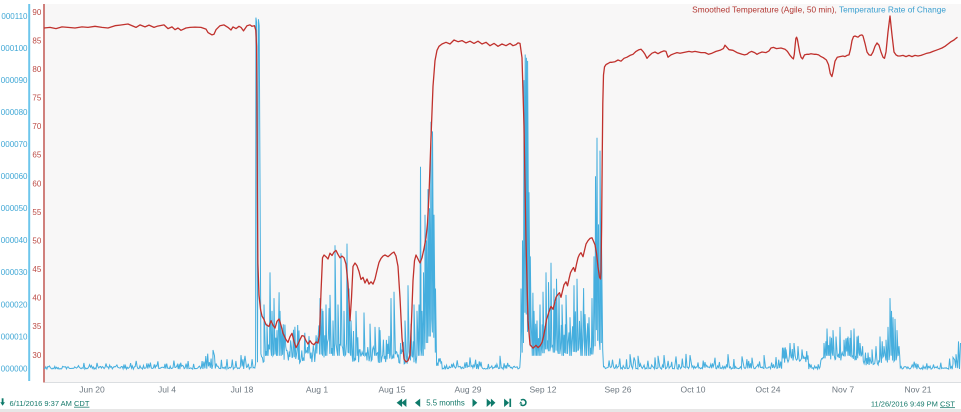 Image resolution: width=961 pixels, height=412 pixels. Describe the element at coordinates (913, 403) in the screenshot. I see `svg-text: 11/26/2016 9:49 PM CST` at that location.